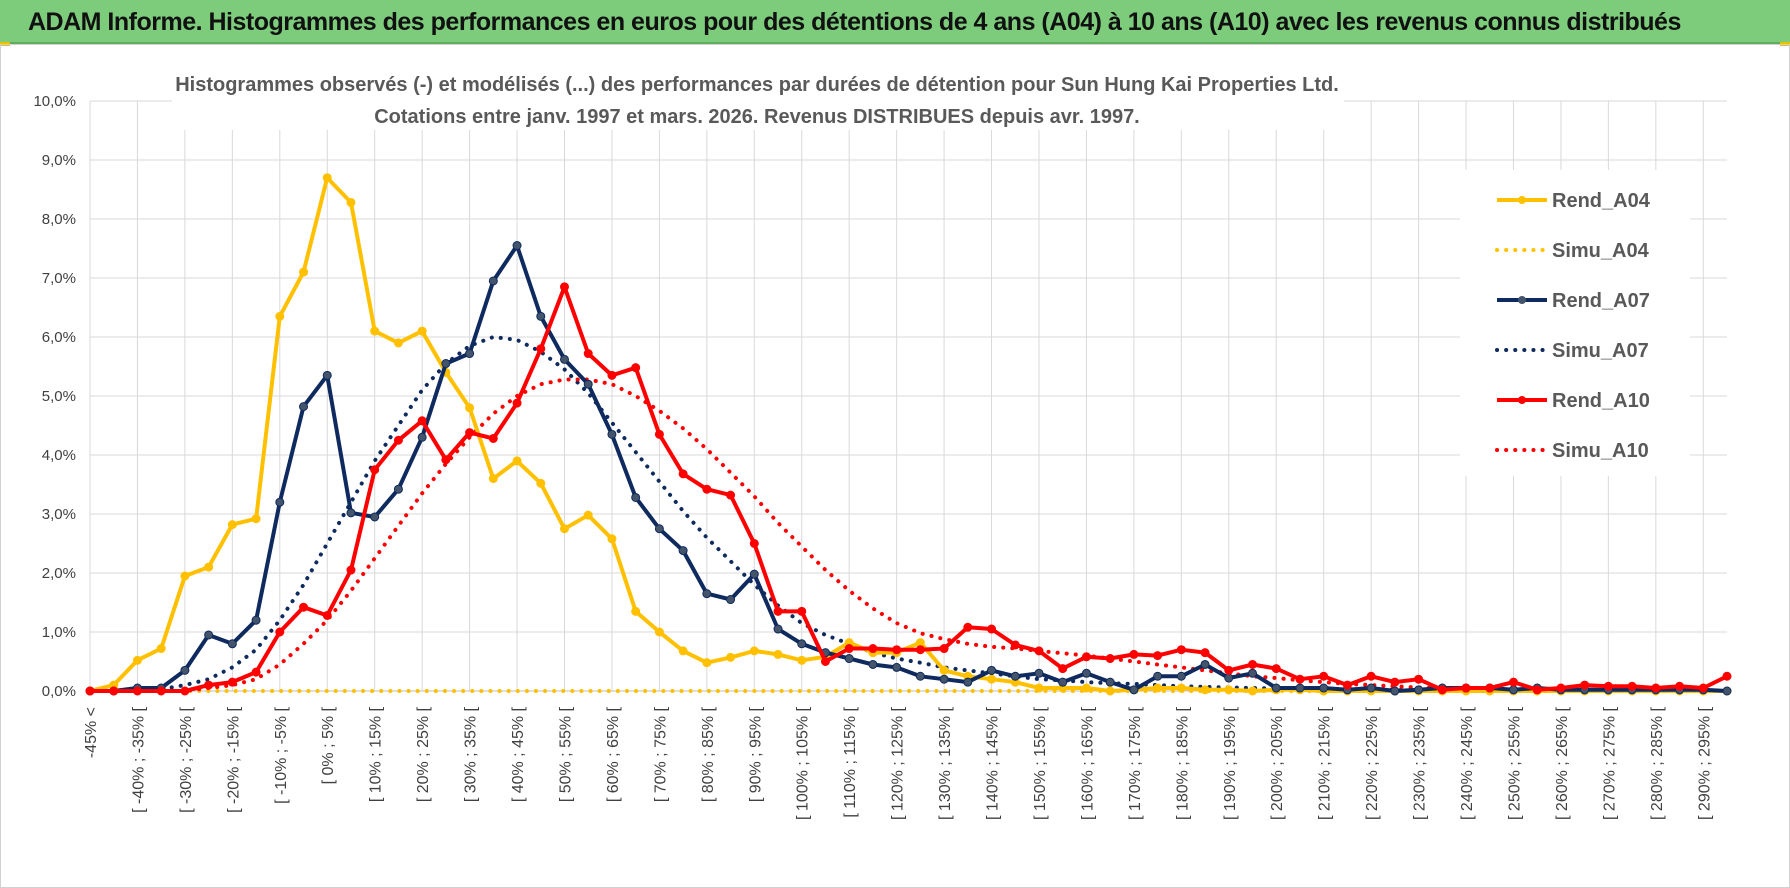 The height and width of the screenshot is (888, 1790). I want to click on x-tick-label: [ 250% ; 255% [, so click(1514, 763).